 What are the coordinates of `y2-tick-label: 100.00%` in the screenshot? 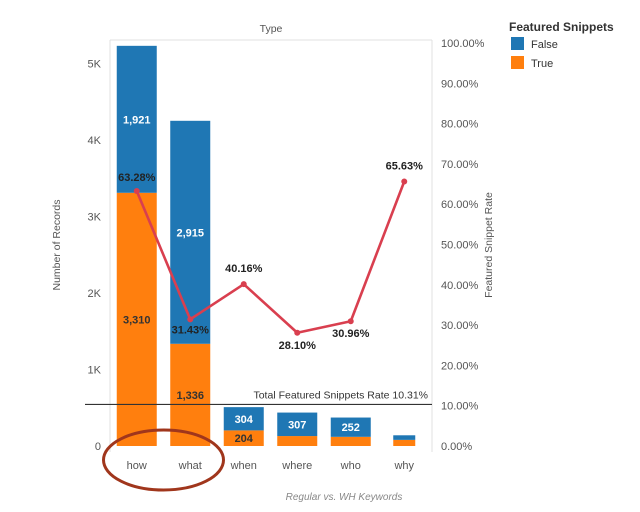 It's located at (463, 44).